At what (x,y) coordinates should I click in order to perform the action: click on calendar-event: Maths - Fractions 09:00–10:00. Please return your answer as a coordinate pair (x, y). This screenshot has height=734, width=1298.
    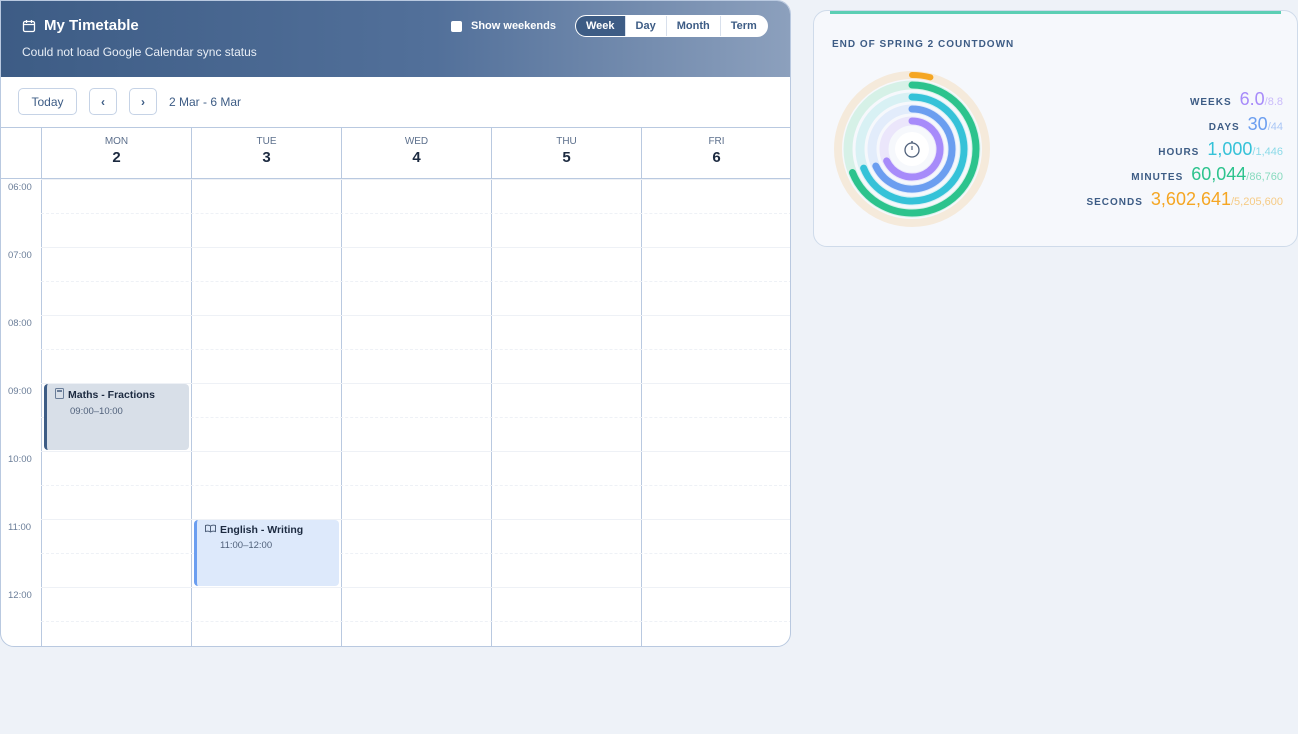
    Looking at the image, I should click on (116, 417).